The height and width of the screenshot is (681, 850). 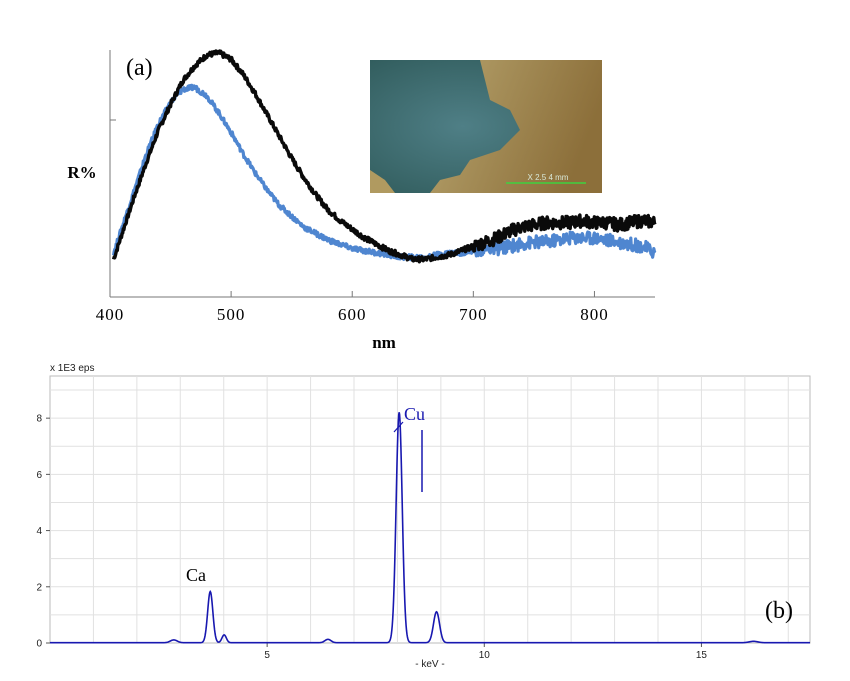 I want to click on panel-a-x-tick-label: 800, so click(x=594, y=314).